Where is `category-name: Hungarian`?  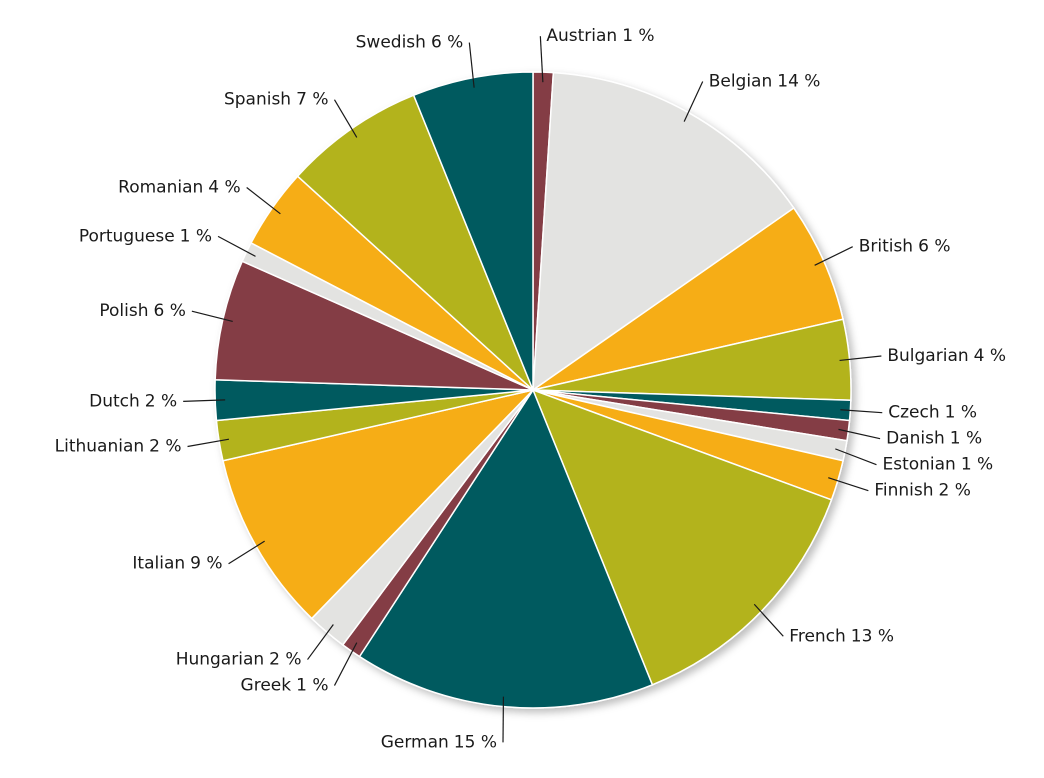 category-name: Hungarian is located at coordinates (220, 660).